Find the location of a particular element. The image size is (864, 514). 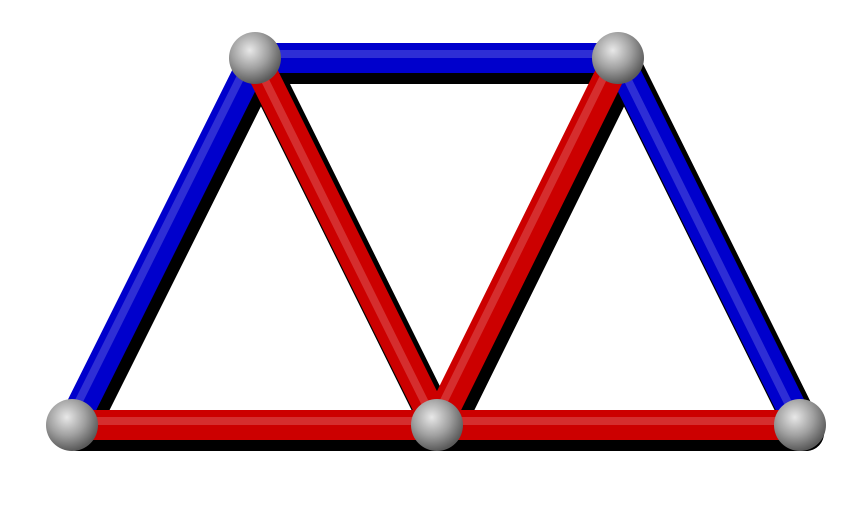

joint-bottom-left is located at coordinates (72, 425).